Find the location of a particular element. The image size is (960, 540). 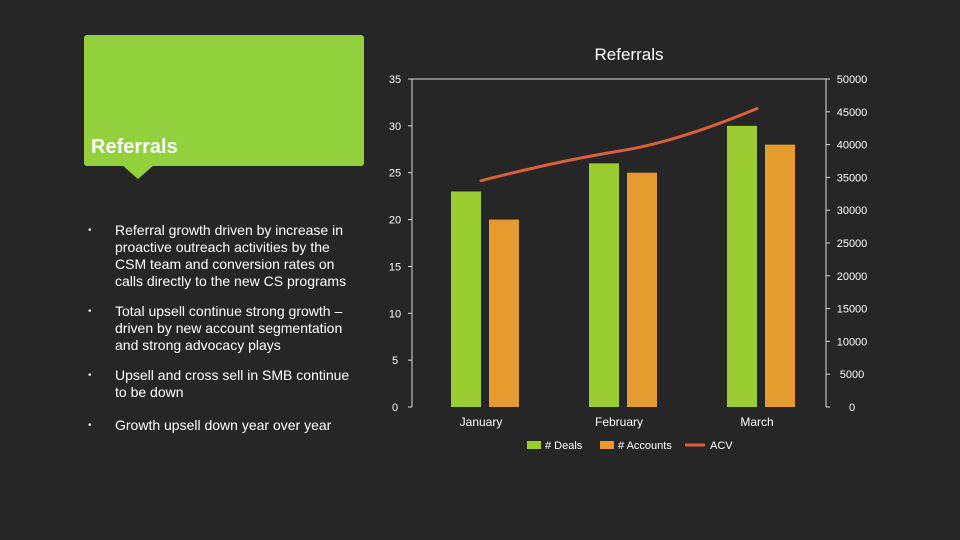

acv-line is located at coordinates (619, 145).